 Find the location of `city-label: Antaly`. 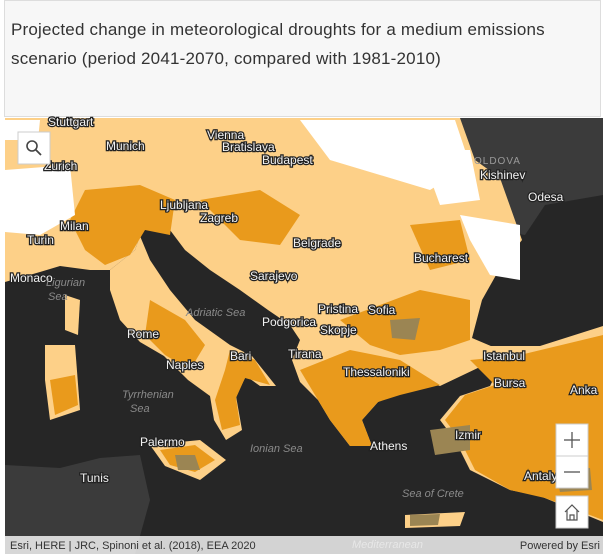

city-label: Antaly is located at coordinates (540, 476).